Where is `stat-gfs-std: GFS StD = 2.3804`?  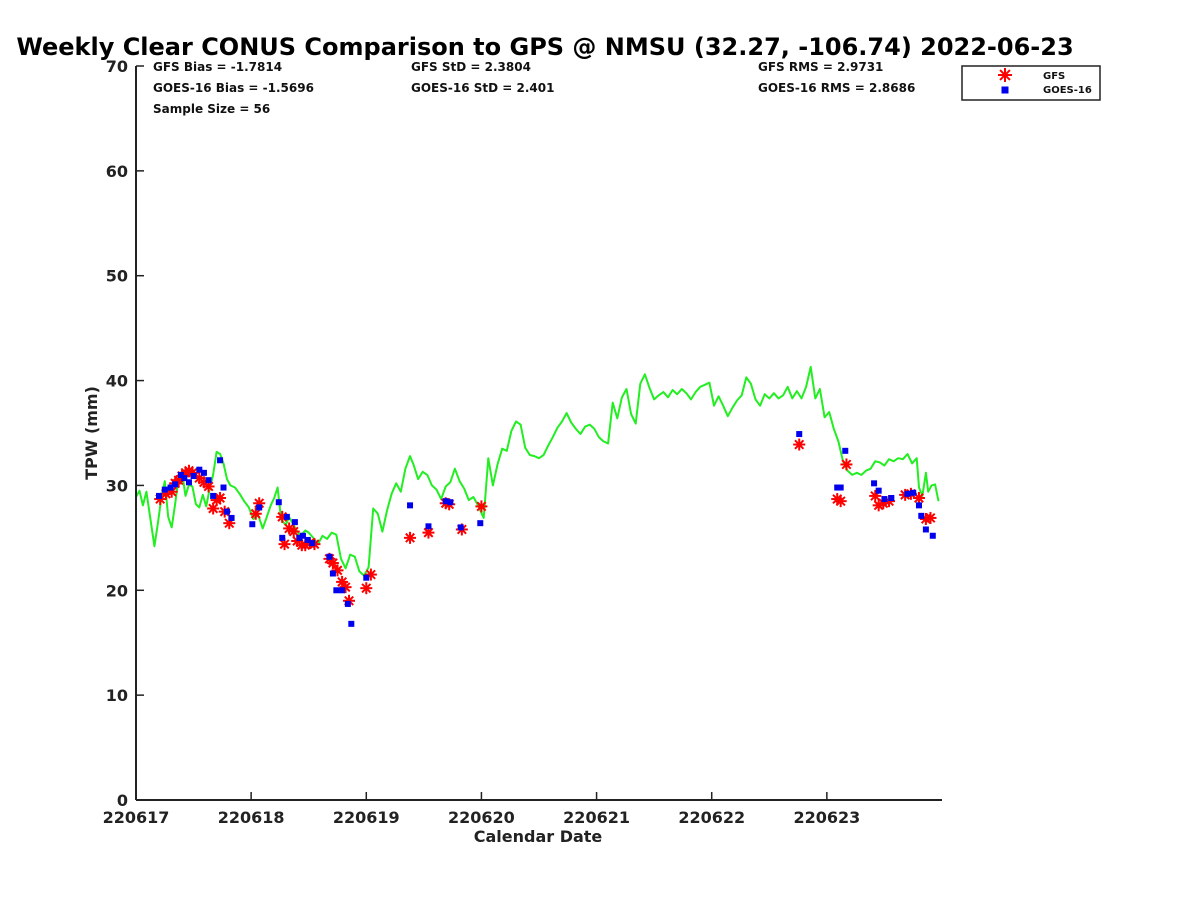
stat-gfs-std: GFS StD = 2.3804 is located at coordinates (471, 67).